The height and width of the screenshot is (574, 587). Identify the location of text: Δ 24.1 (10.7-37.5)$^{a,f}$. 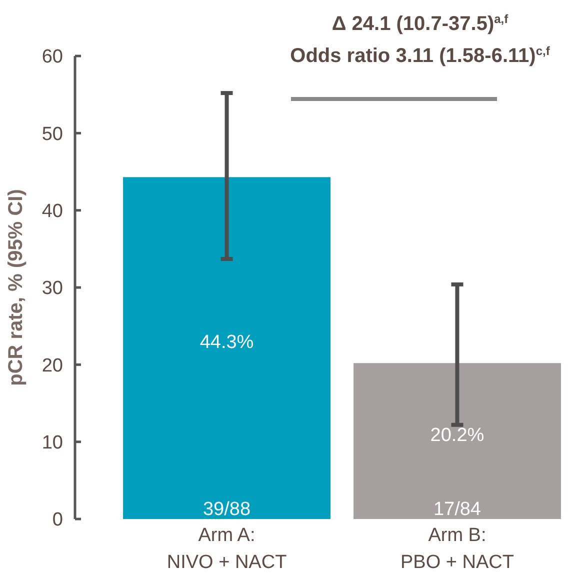
(421, 23).